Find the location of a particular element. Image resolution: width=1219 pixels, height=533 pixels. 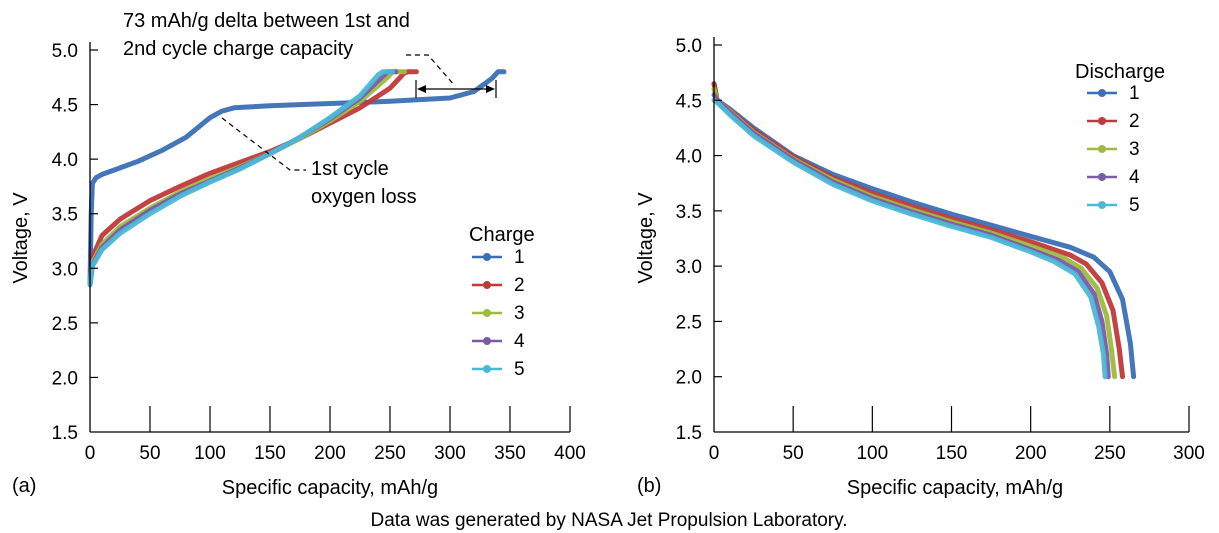

discharge-y-tick-label-4-5: 4.5 is located at coordinates (689, 101).